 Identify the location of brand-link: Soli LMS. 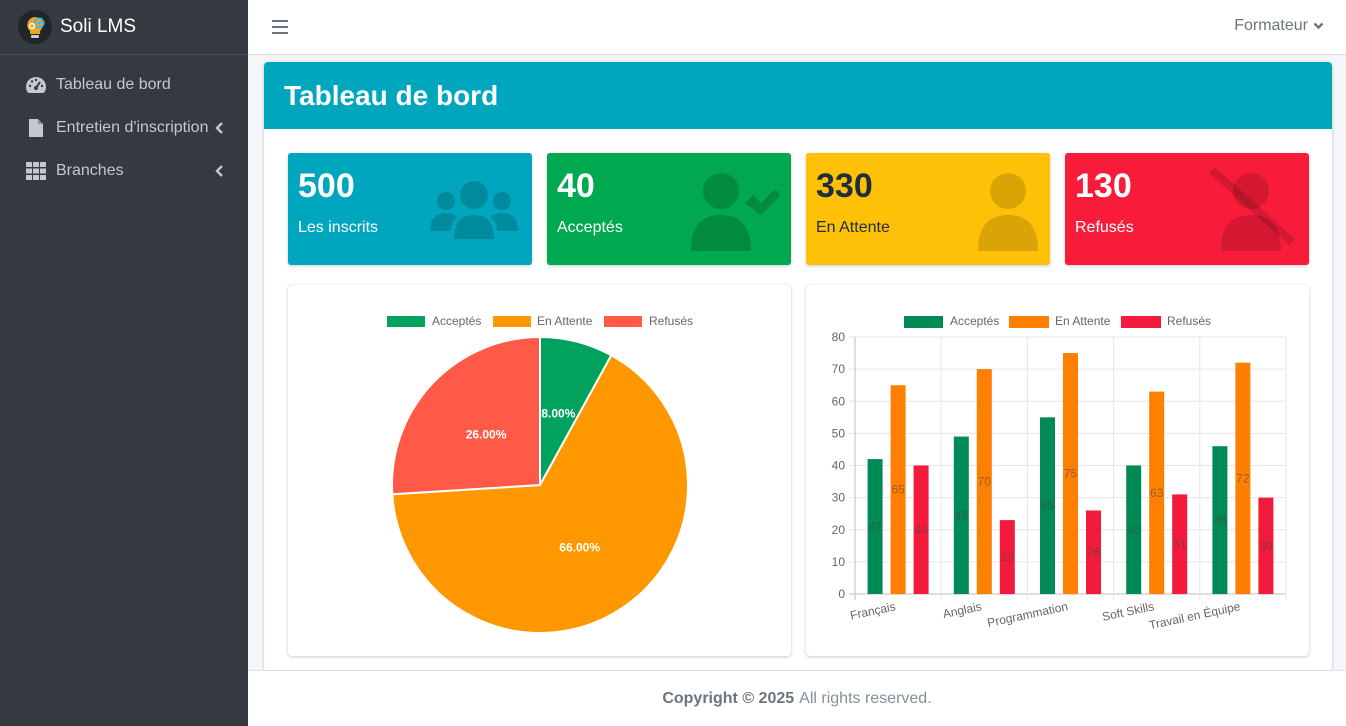
(124, 27).